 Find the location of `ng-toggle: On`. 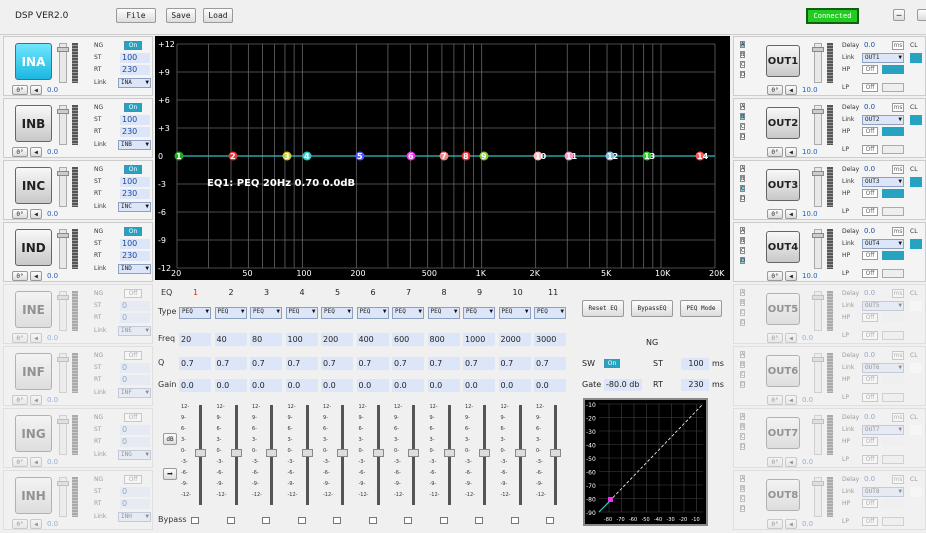

ng-toggle: On is located at coordinates (133, 169).